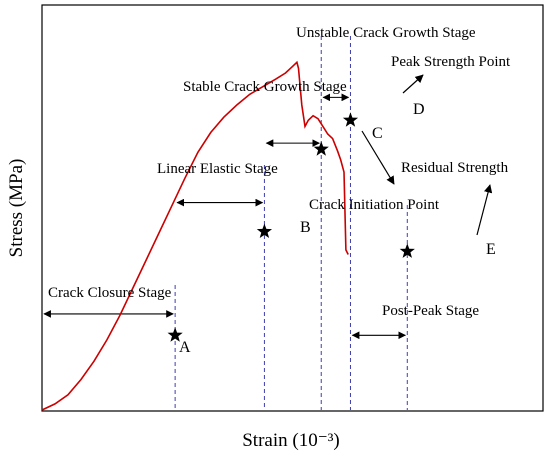 The width and height of the screenshot is (550, 460). What do you see at coordinates (407, 250) in the screenshot?
I see `star-marker-e` at bounding box center [407, 250].